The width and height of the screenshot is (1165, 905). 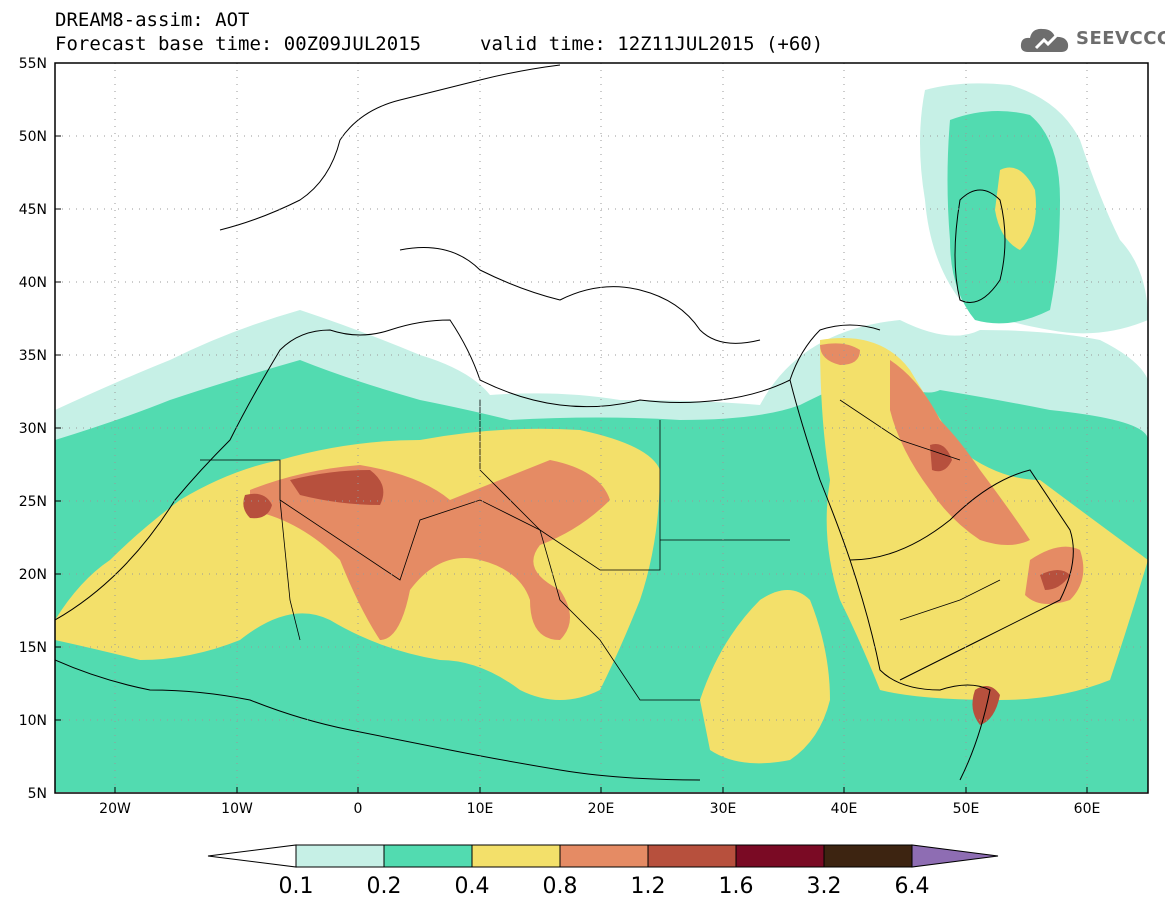 What do you see at coordinates (33, 721) in the screenshot?
I see `lat-label: 10N` at bounding box center [33, 721].